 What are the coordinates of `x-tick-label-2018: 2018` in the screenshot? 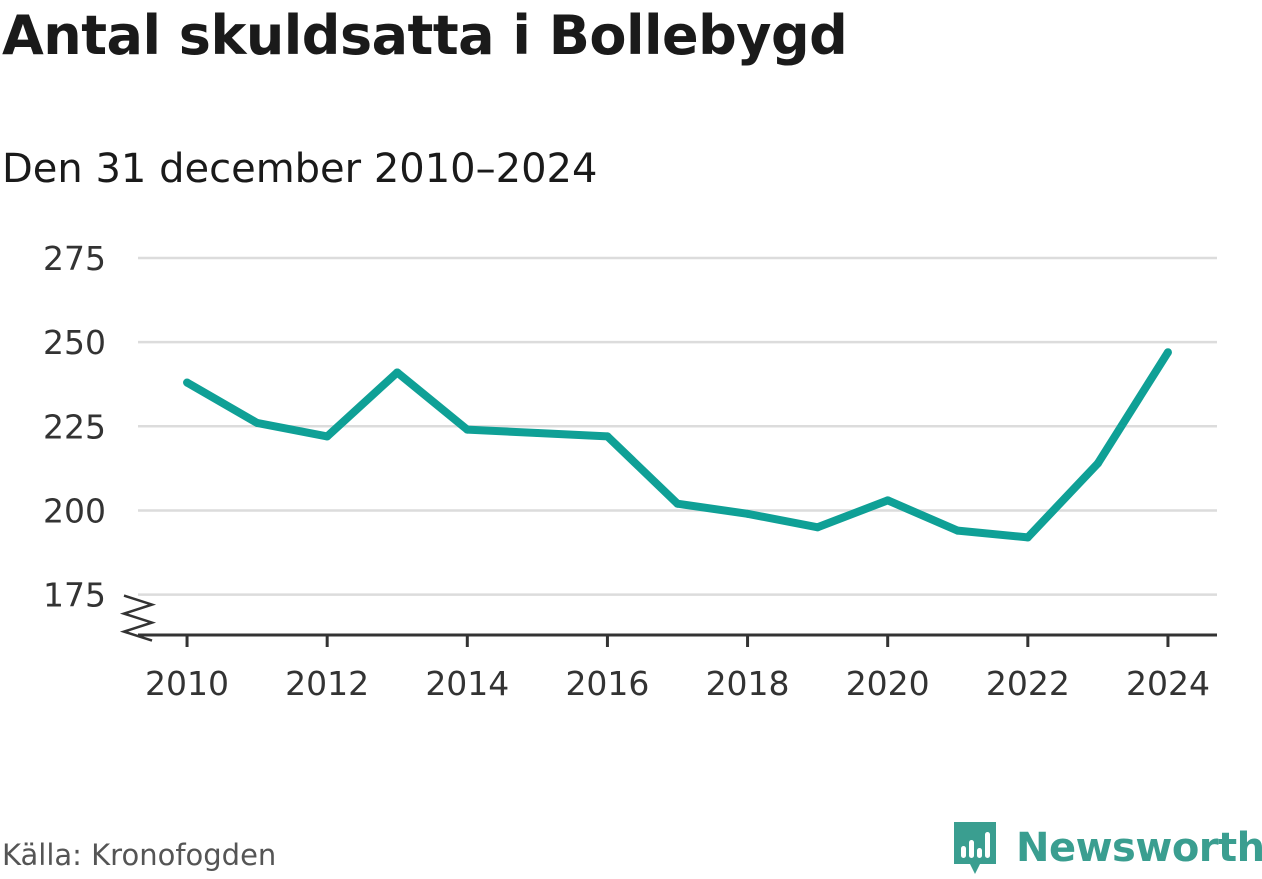 It's located at (748, 683).